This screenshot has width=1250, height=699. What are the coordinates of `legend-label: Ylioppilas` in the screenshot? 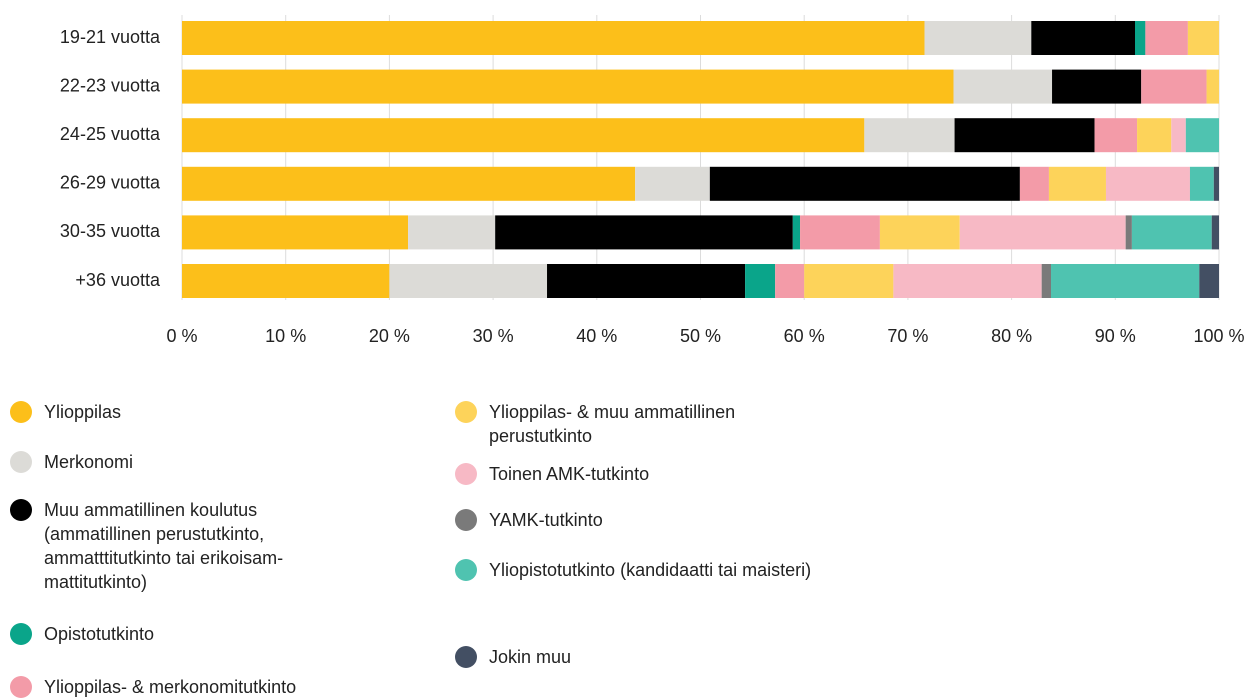 It's located at (83, 412).